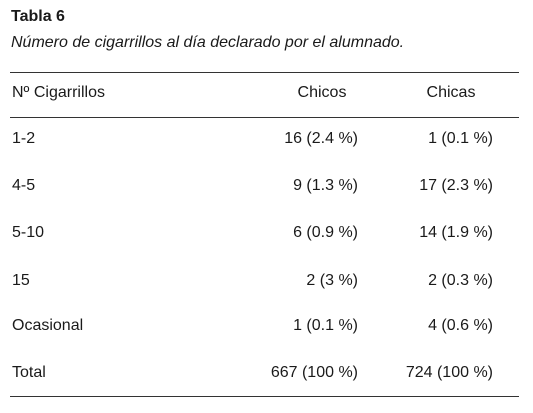  What do you see at coordinates (24, 185) in the screenshot?
I see `row-label: 4-5` at bounding box center [24, 185].